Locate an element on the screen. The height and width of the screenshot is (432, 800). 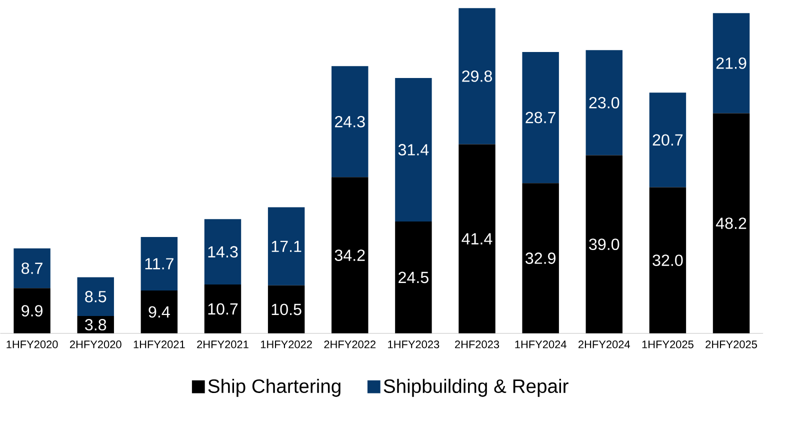
x-tick-label: 2HFY2025 is located at coordinates (731, 344).